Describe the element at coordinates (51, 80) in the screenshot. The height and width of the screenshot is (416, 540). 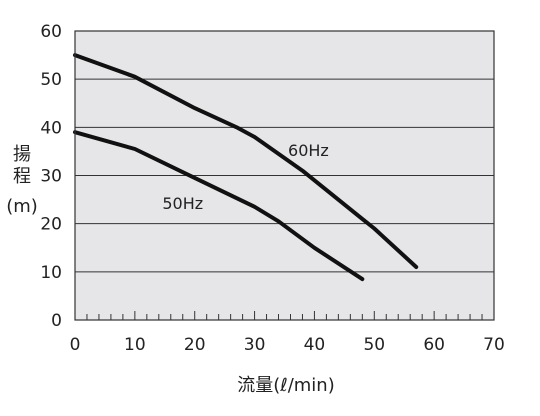
I see `y-tick-label: 50` at that location.